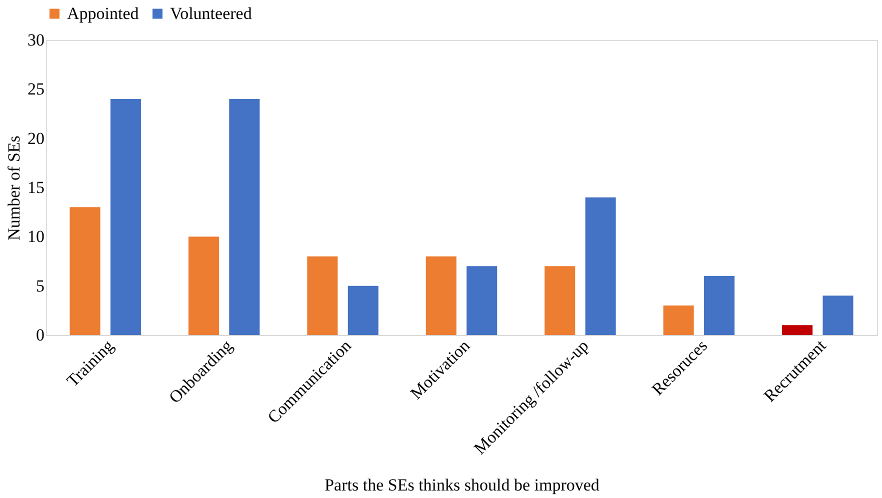  I want to click on y-tick-label: 5, so click(40, 286).